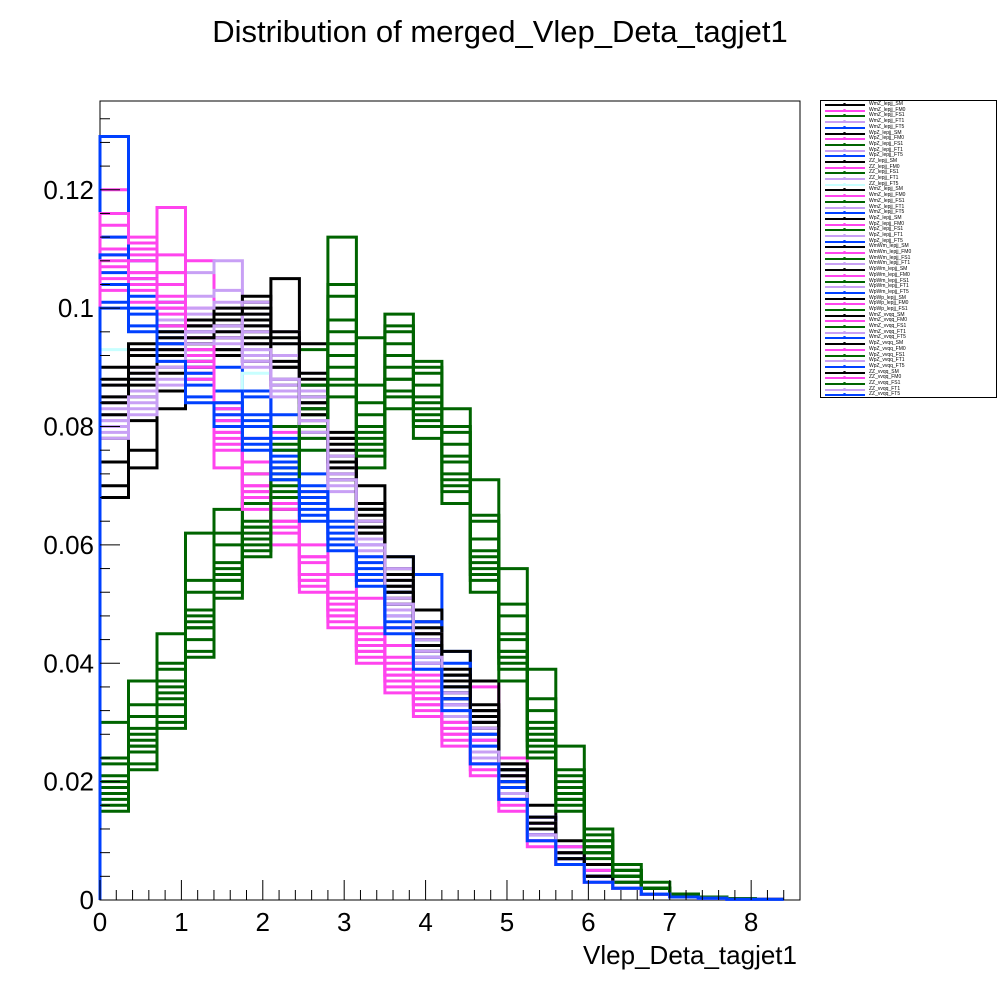 This screenshot has height=1000, width=1000. What do you see at coordinates (909, 212) in the screenshot?
I see `legend-entry: WmZ_lepjj_FT5` at bounding box center [909, 212].